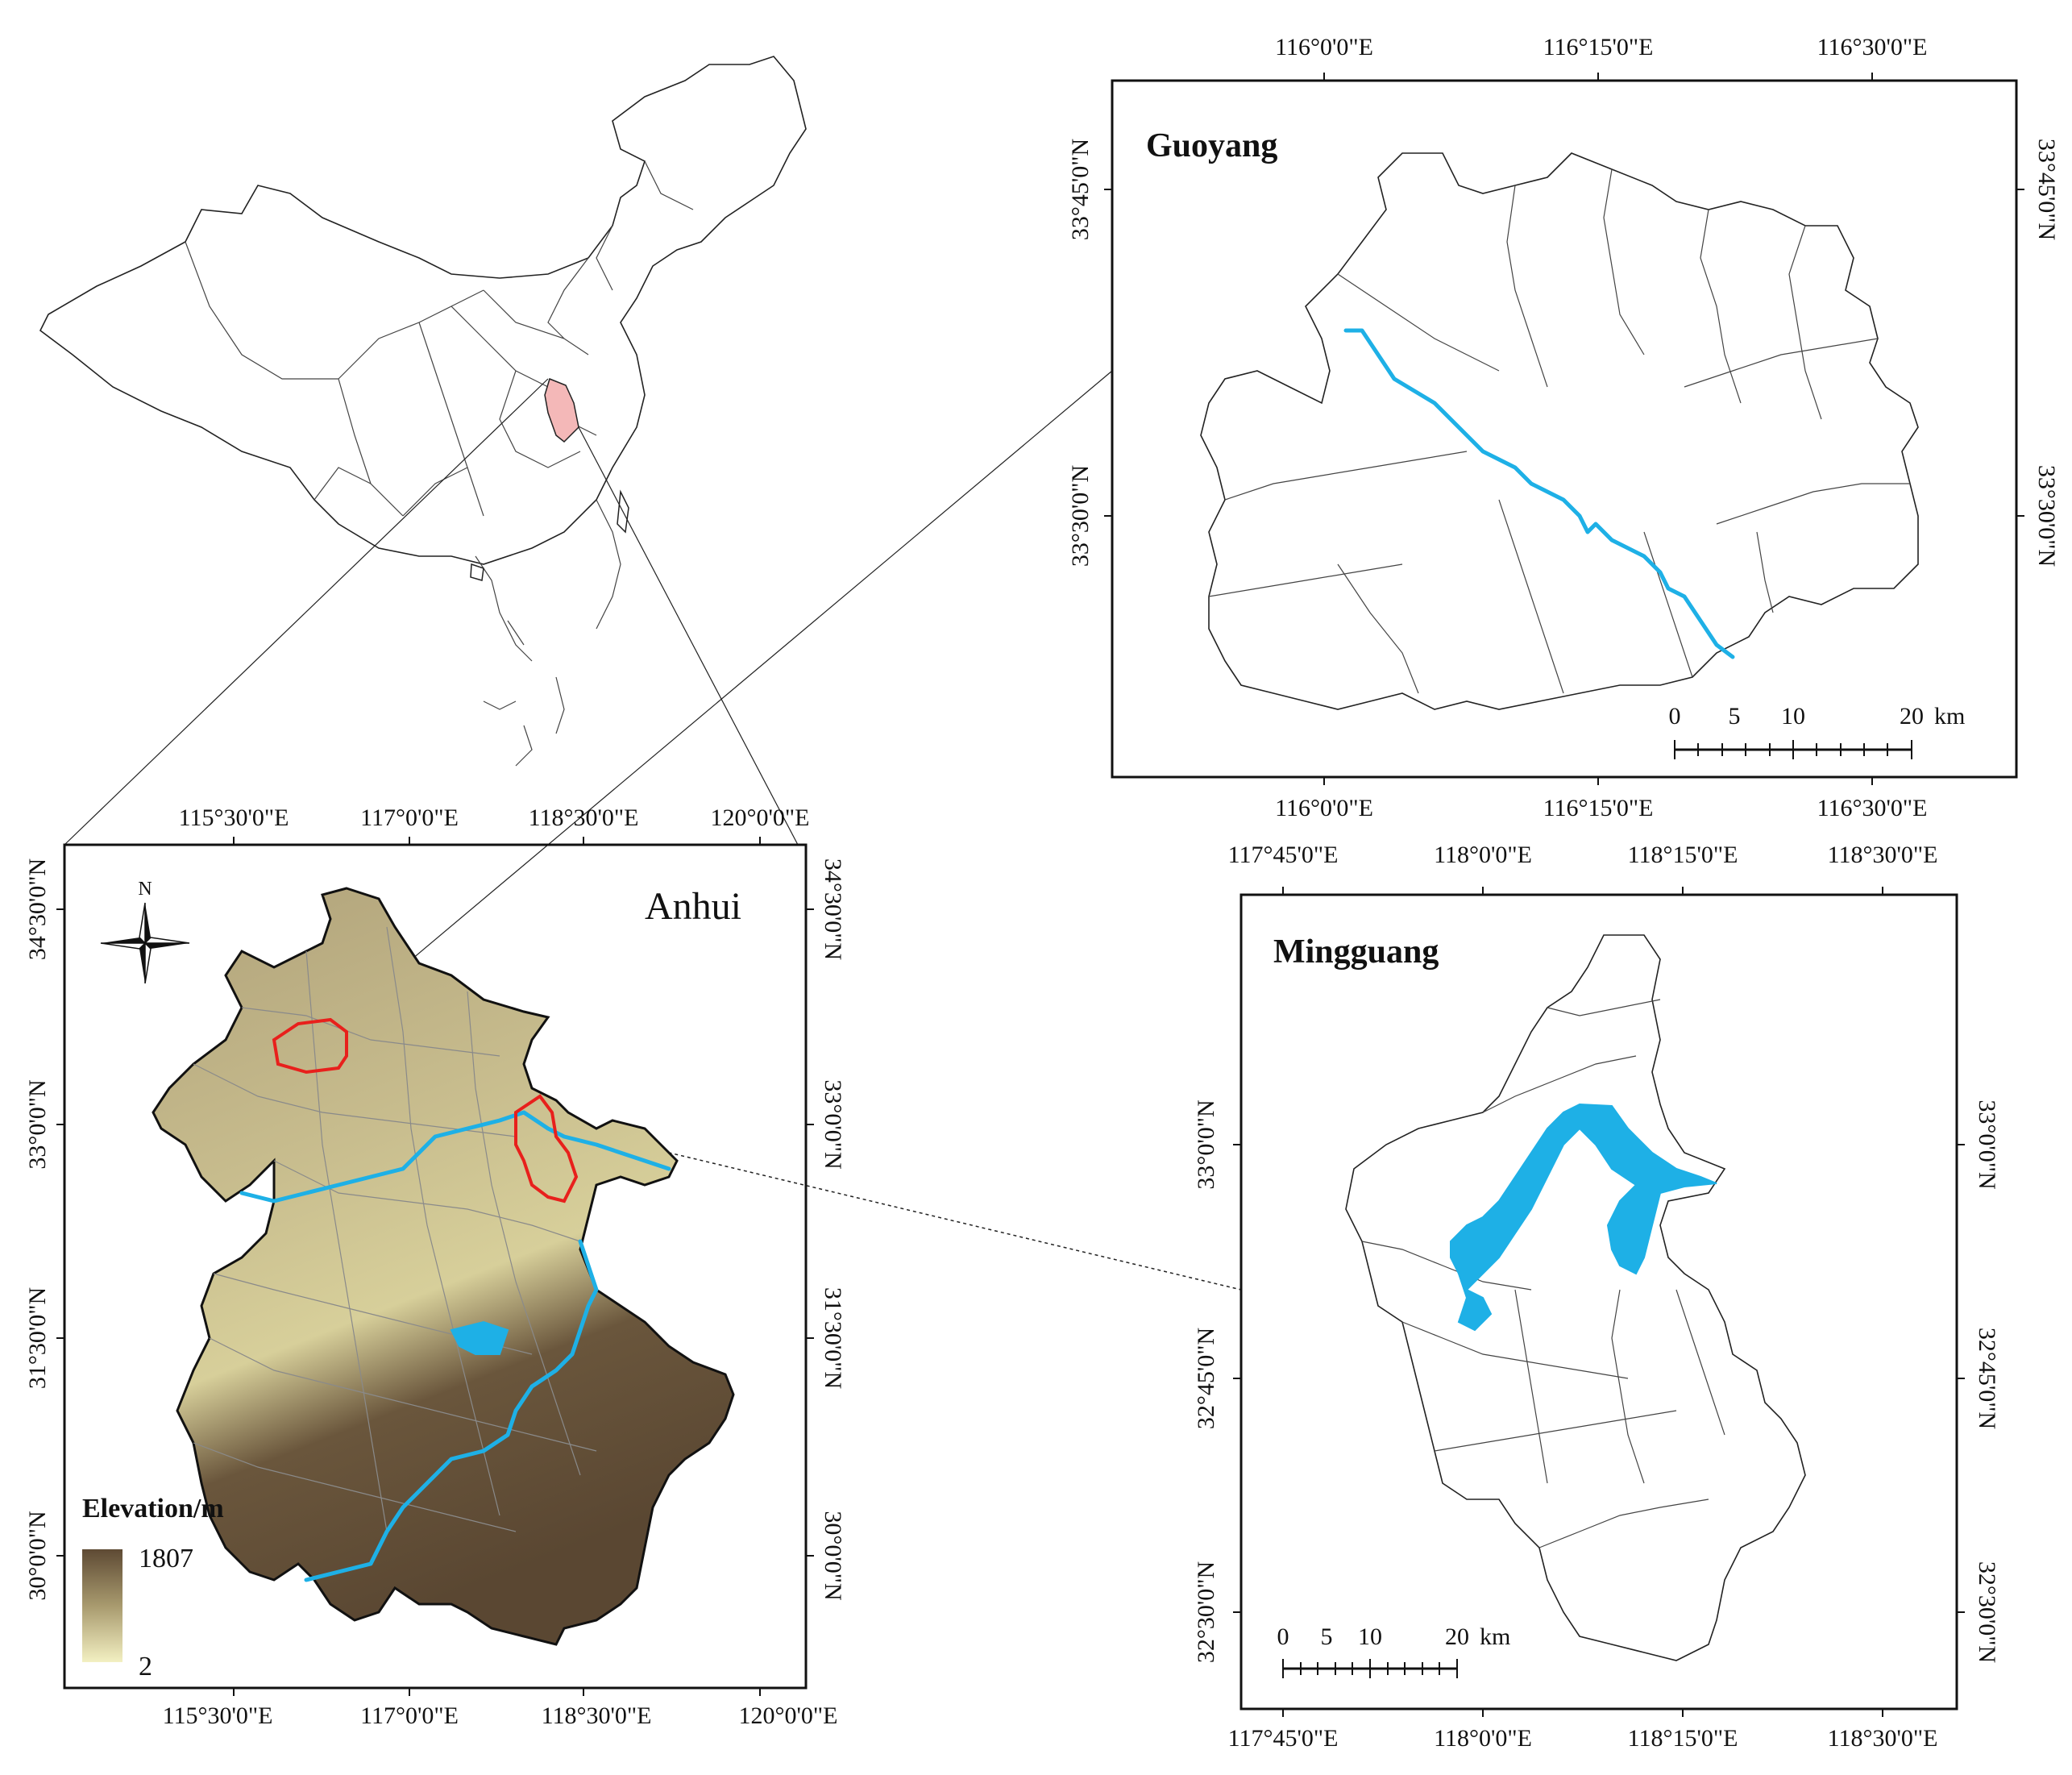 The image size is (2072, 1775). Describe the element at coordinates (451, 1410) in the screenshot. I see `yangtze-river` at that location.